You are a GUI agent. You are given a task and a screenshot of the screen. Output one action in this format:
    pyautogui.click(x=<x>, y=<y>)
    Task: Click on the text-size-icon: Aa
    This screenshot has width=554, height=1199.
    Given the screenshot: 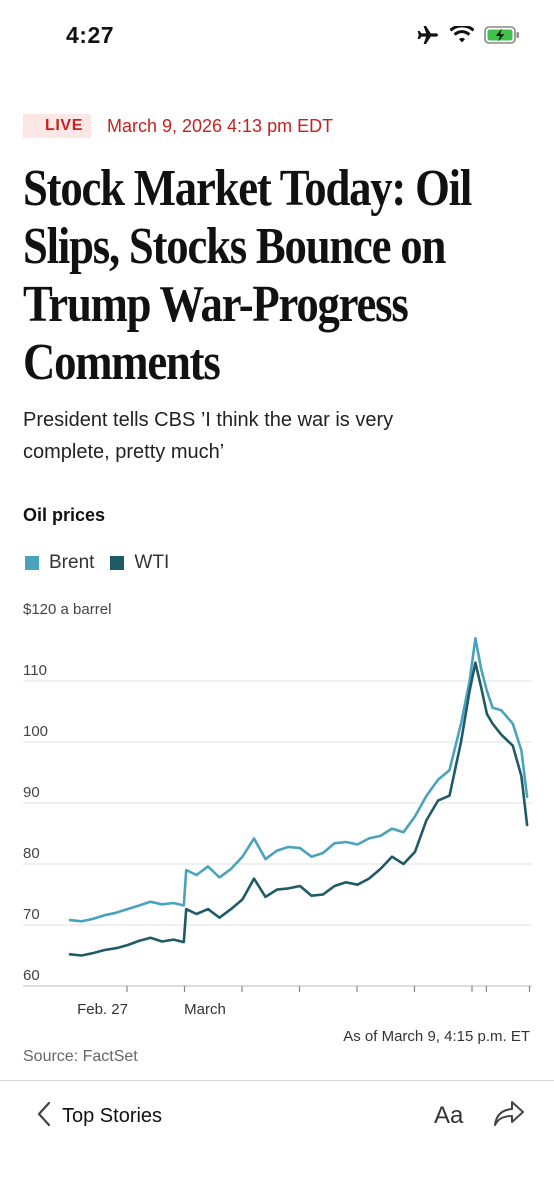 What is the action you would take?
    pyautogui.click(x=449, y=1115)
    